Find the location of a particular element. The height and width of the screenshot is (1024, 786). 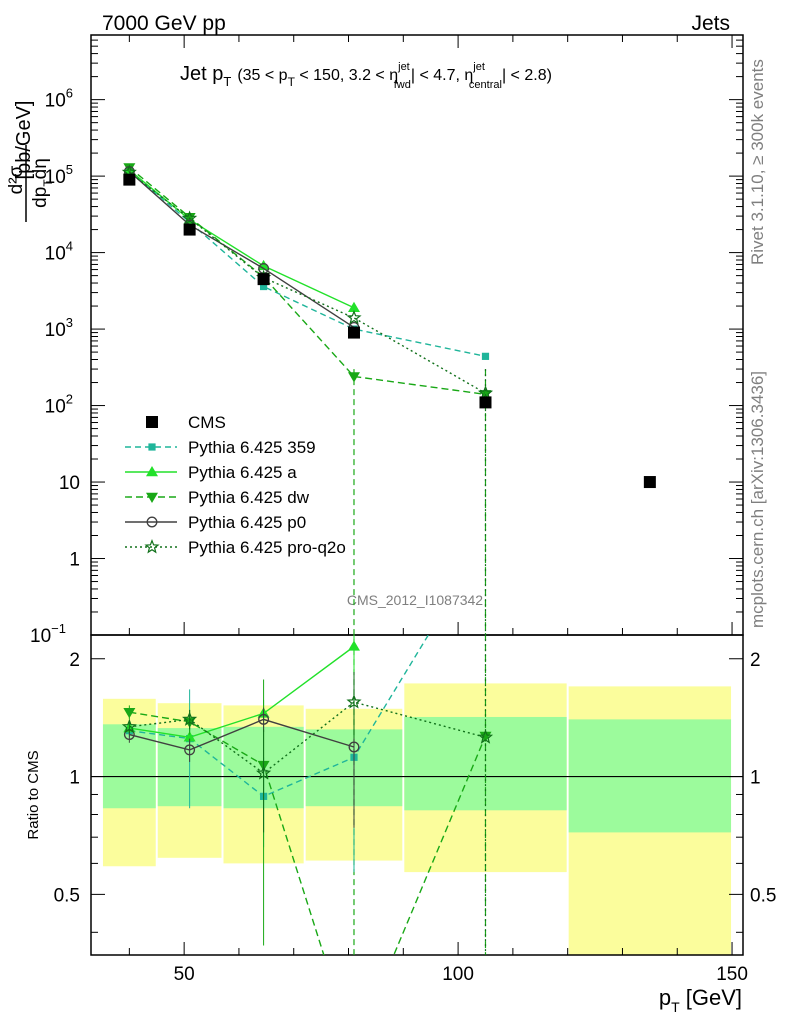

y-axis-label-main: [pb/GeV] d²σ dpTdη is located at coordinates (30, 161).